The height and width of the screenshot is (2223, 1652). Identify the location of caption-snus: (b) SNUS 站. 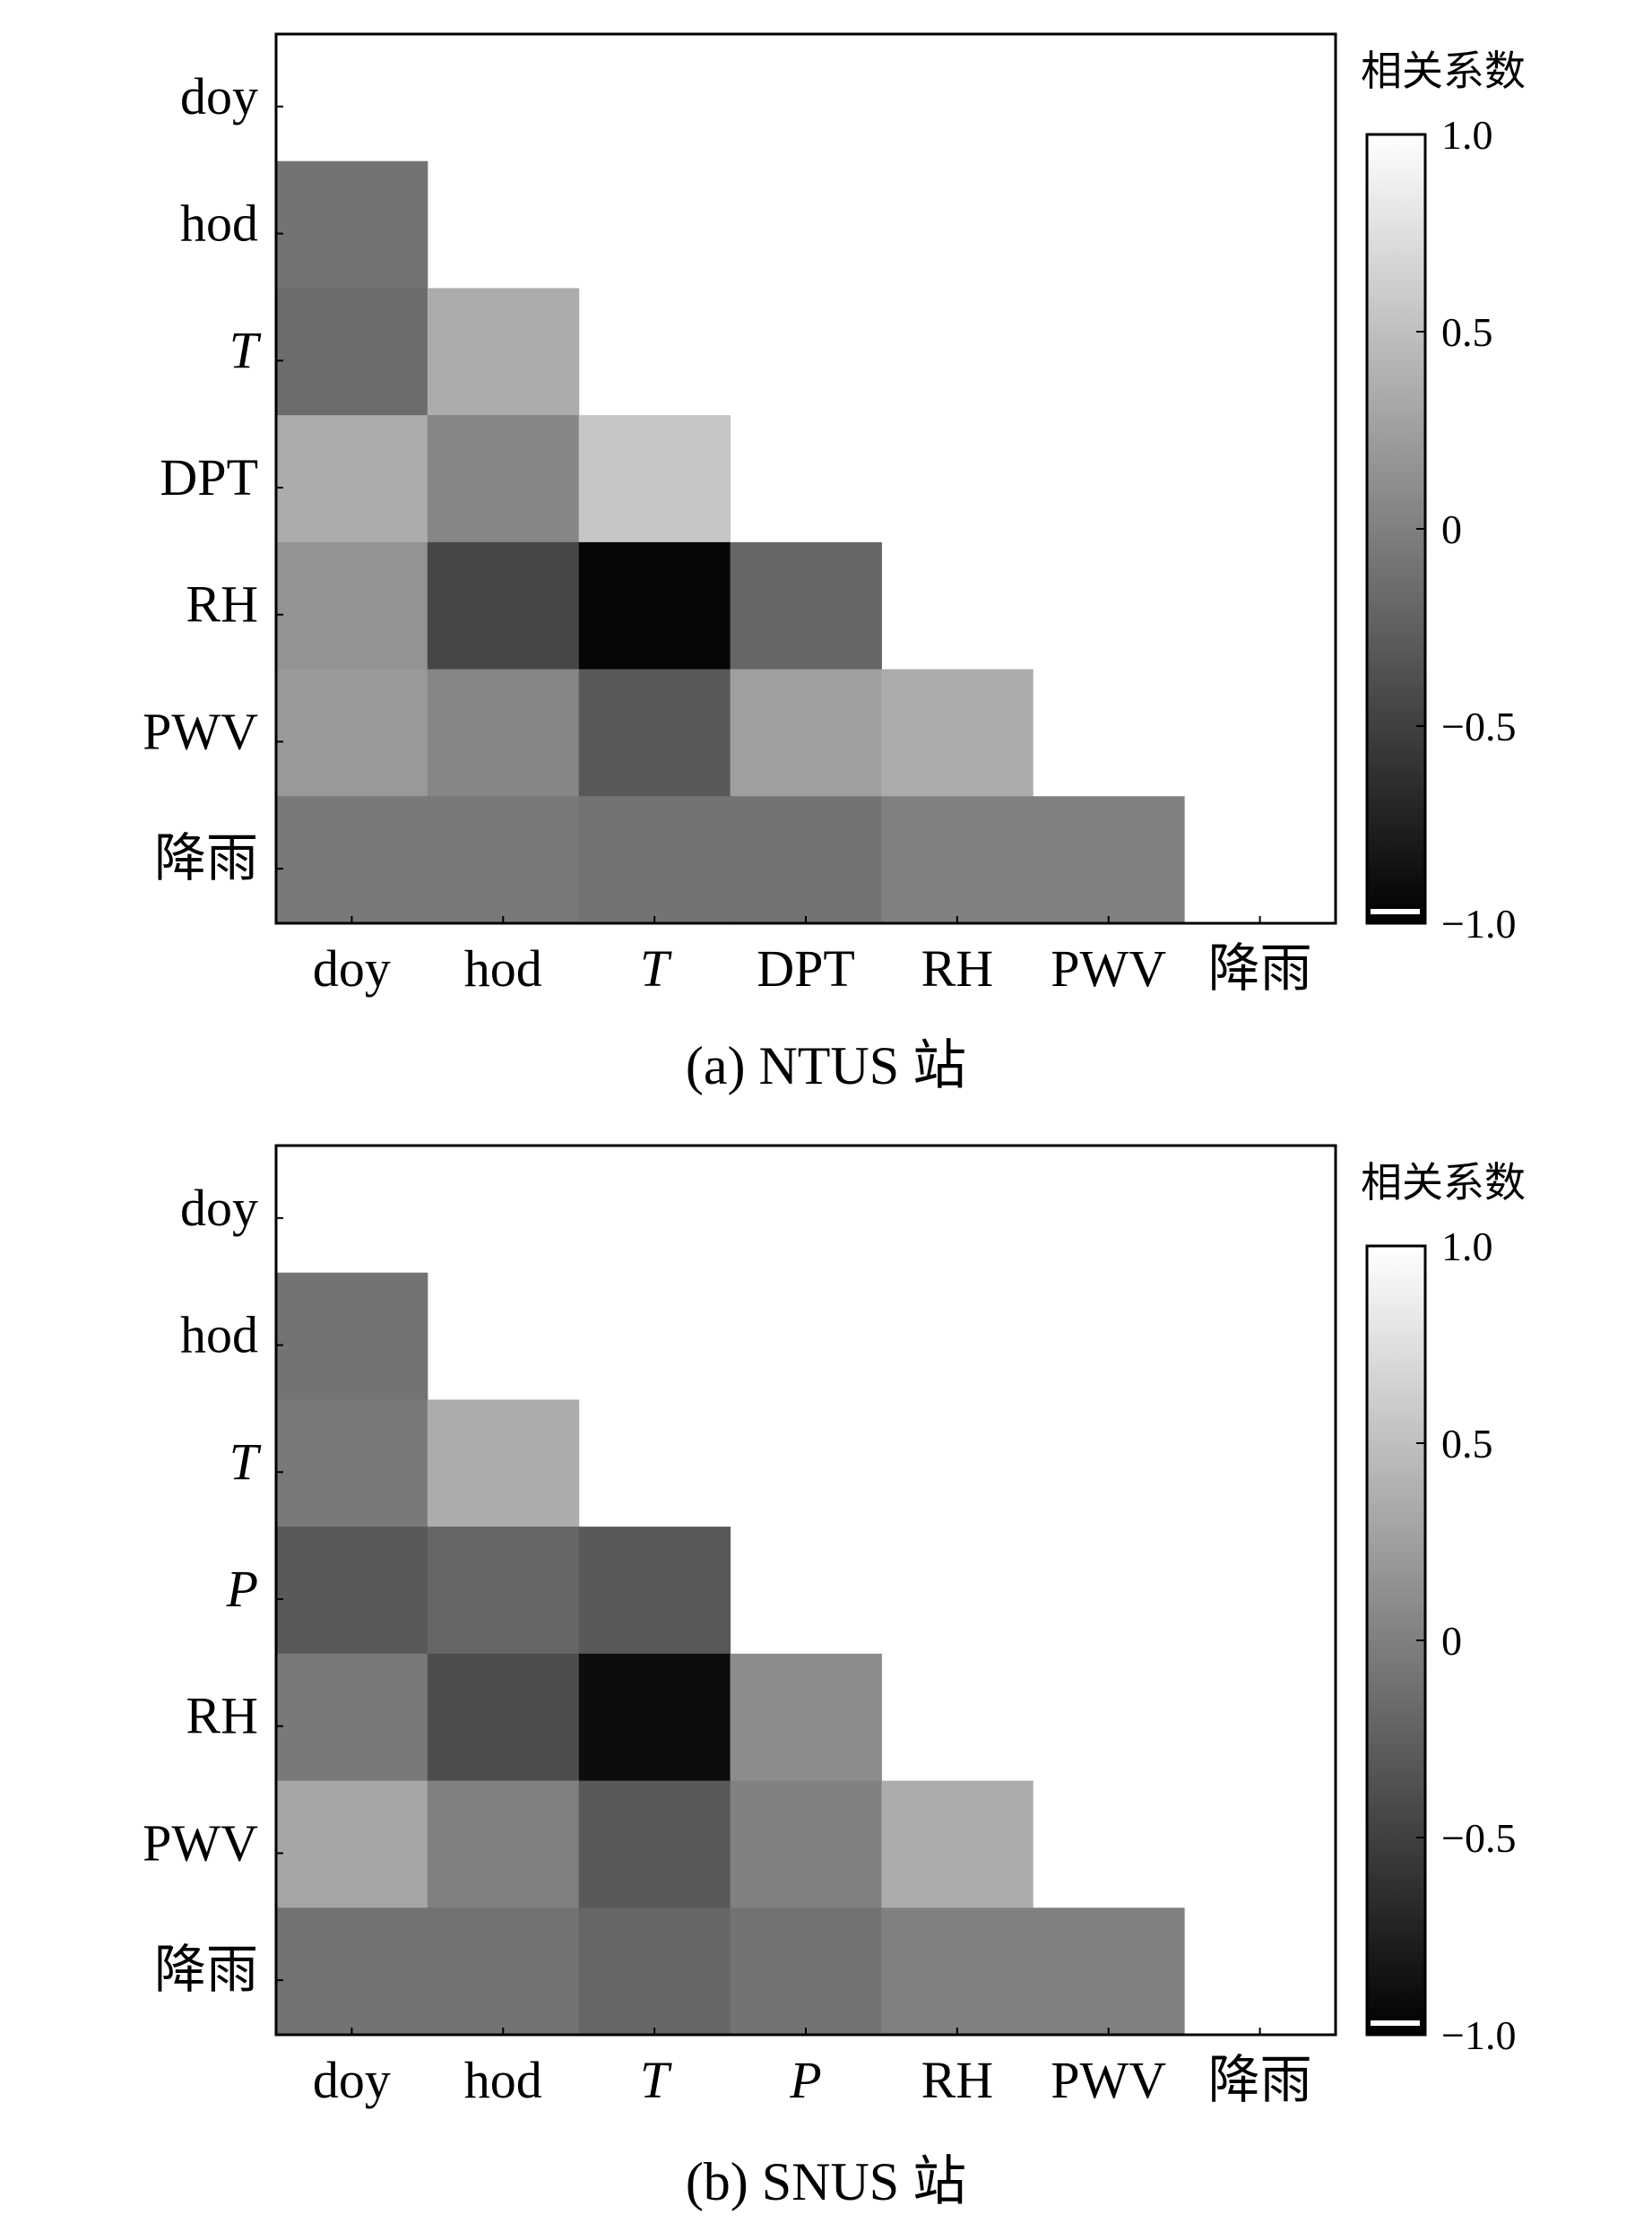
(826, 2181).